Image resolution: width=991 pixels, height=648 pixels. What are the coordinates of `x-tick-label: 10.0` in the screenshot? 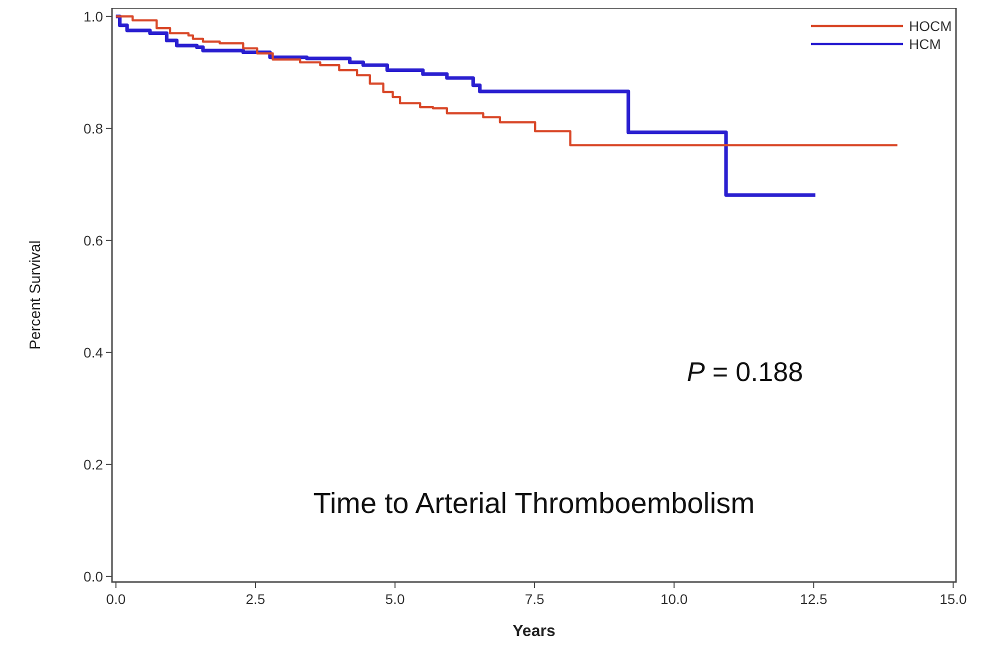 It's located at (674, 599).